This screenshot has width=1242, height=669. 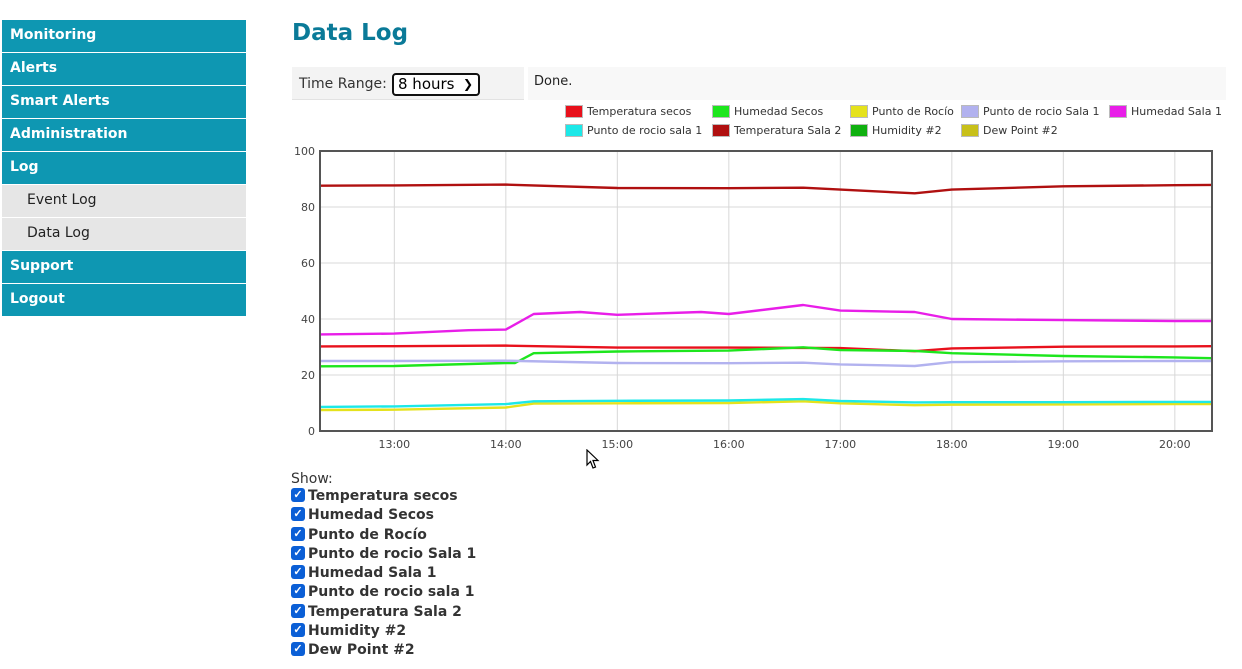 I want to click on series-line-humedad-secos, so click(x=766, y=357).